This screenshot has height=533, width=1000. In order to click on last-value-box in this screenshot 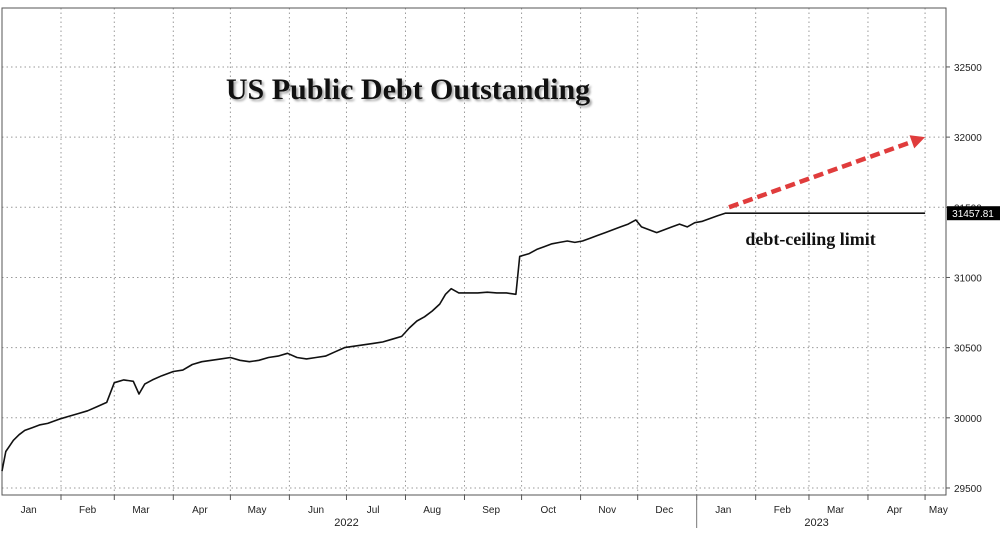, I will do `click(973, 213)`.